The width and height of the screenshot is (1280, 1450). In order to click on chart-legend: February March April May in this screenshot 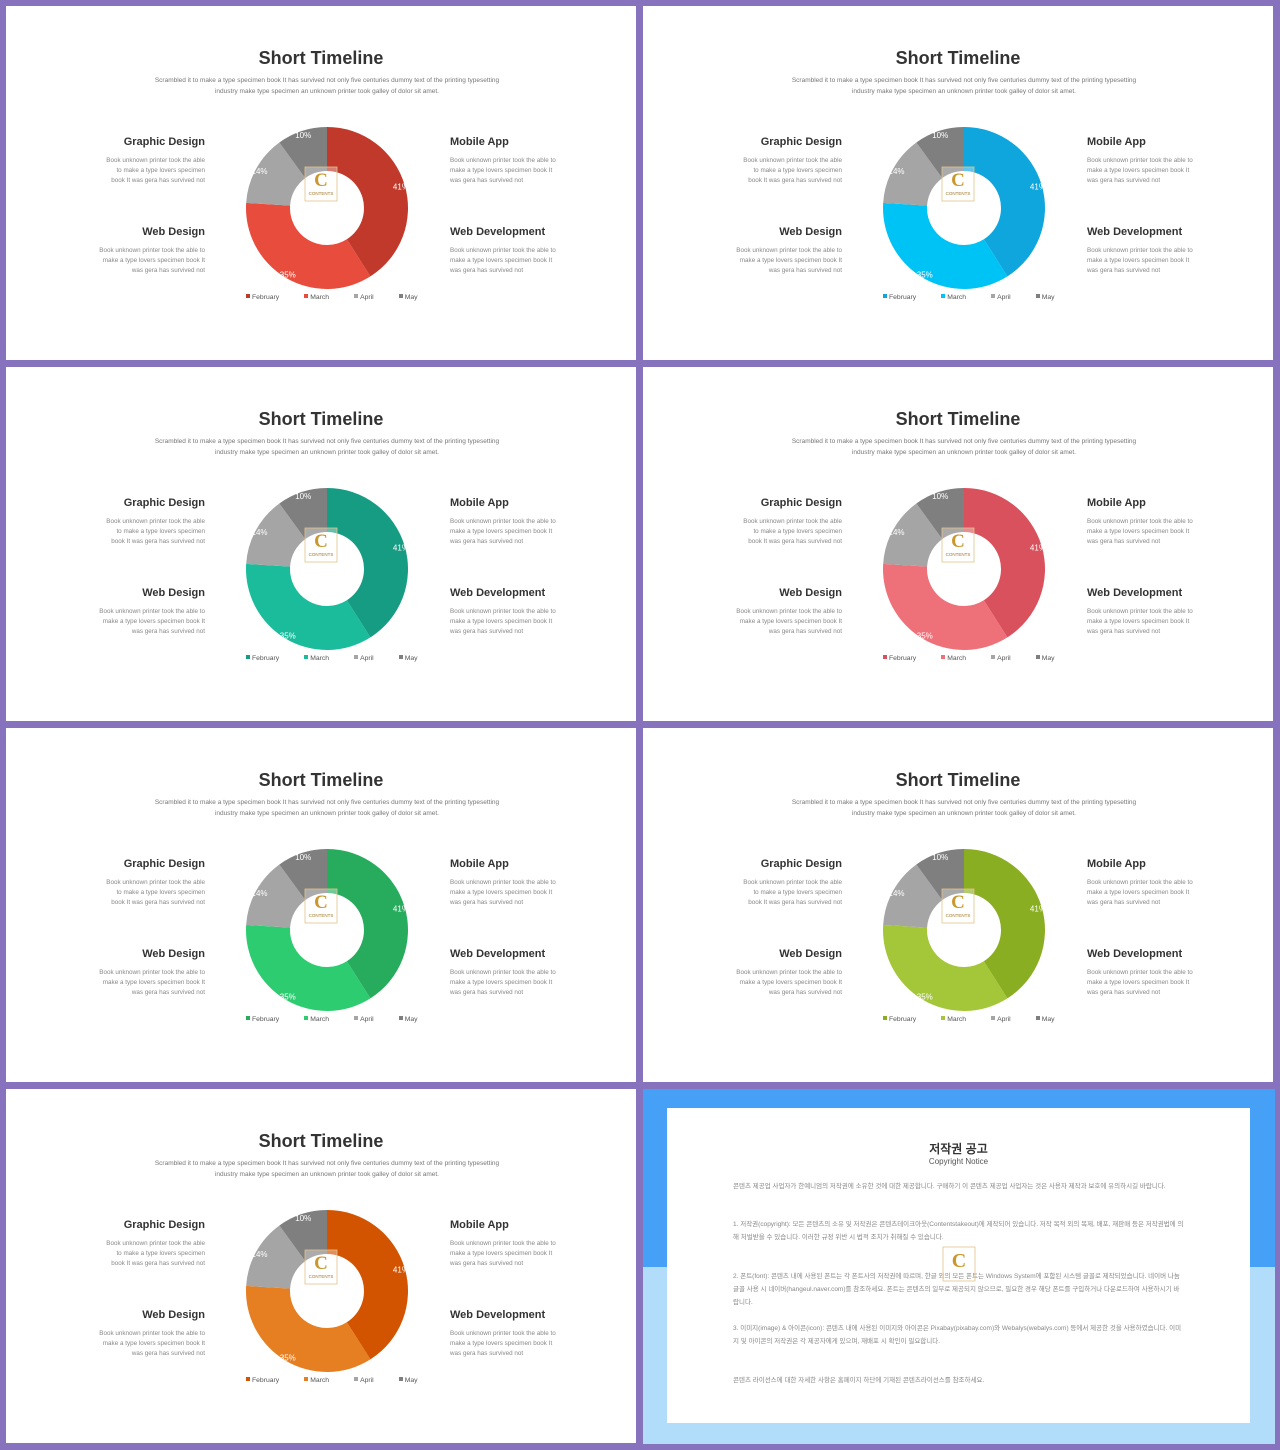, I will do `click(981, 658)`.